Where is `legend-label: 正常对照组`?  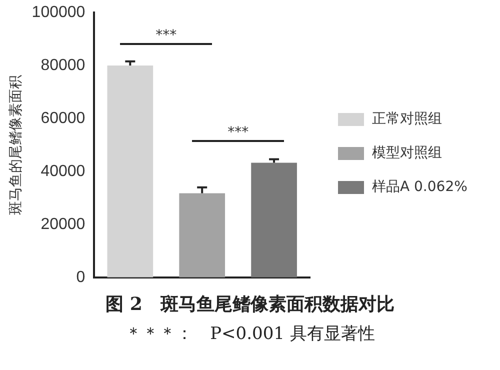 legend-label: 正常对照组 is located at coordinates (407, 119).